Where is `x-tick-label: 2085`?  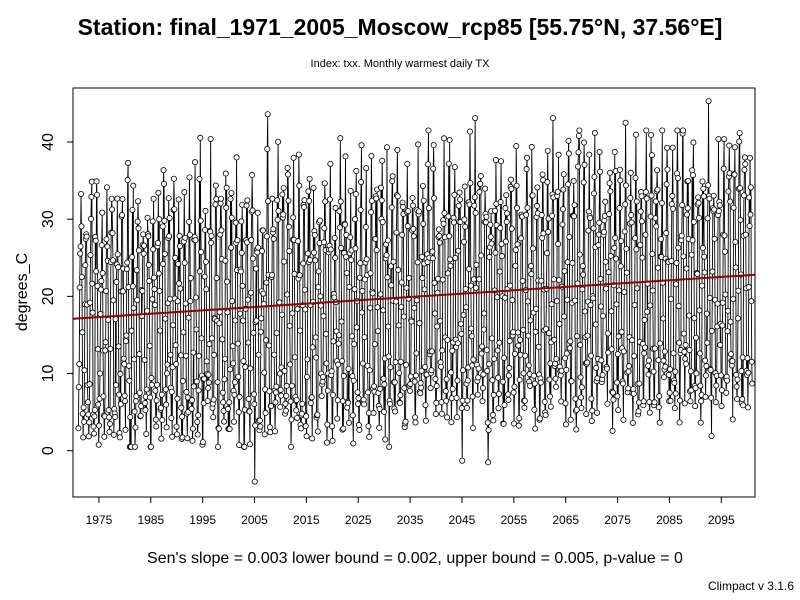
x-tick-label: 2085 is located at coordinates (669, 520).